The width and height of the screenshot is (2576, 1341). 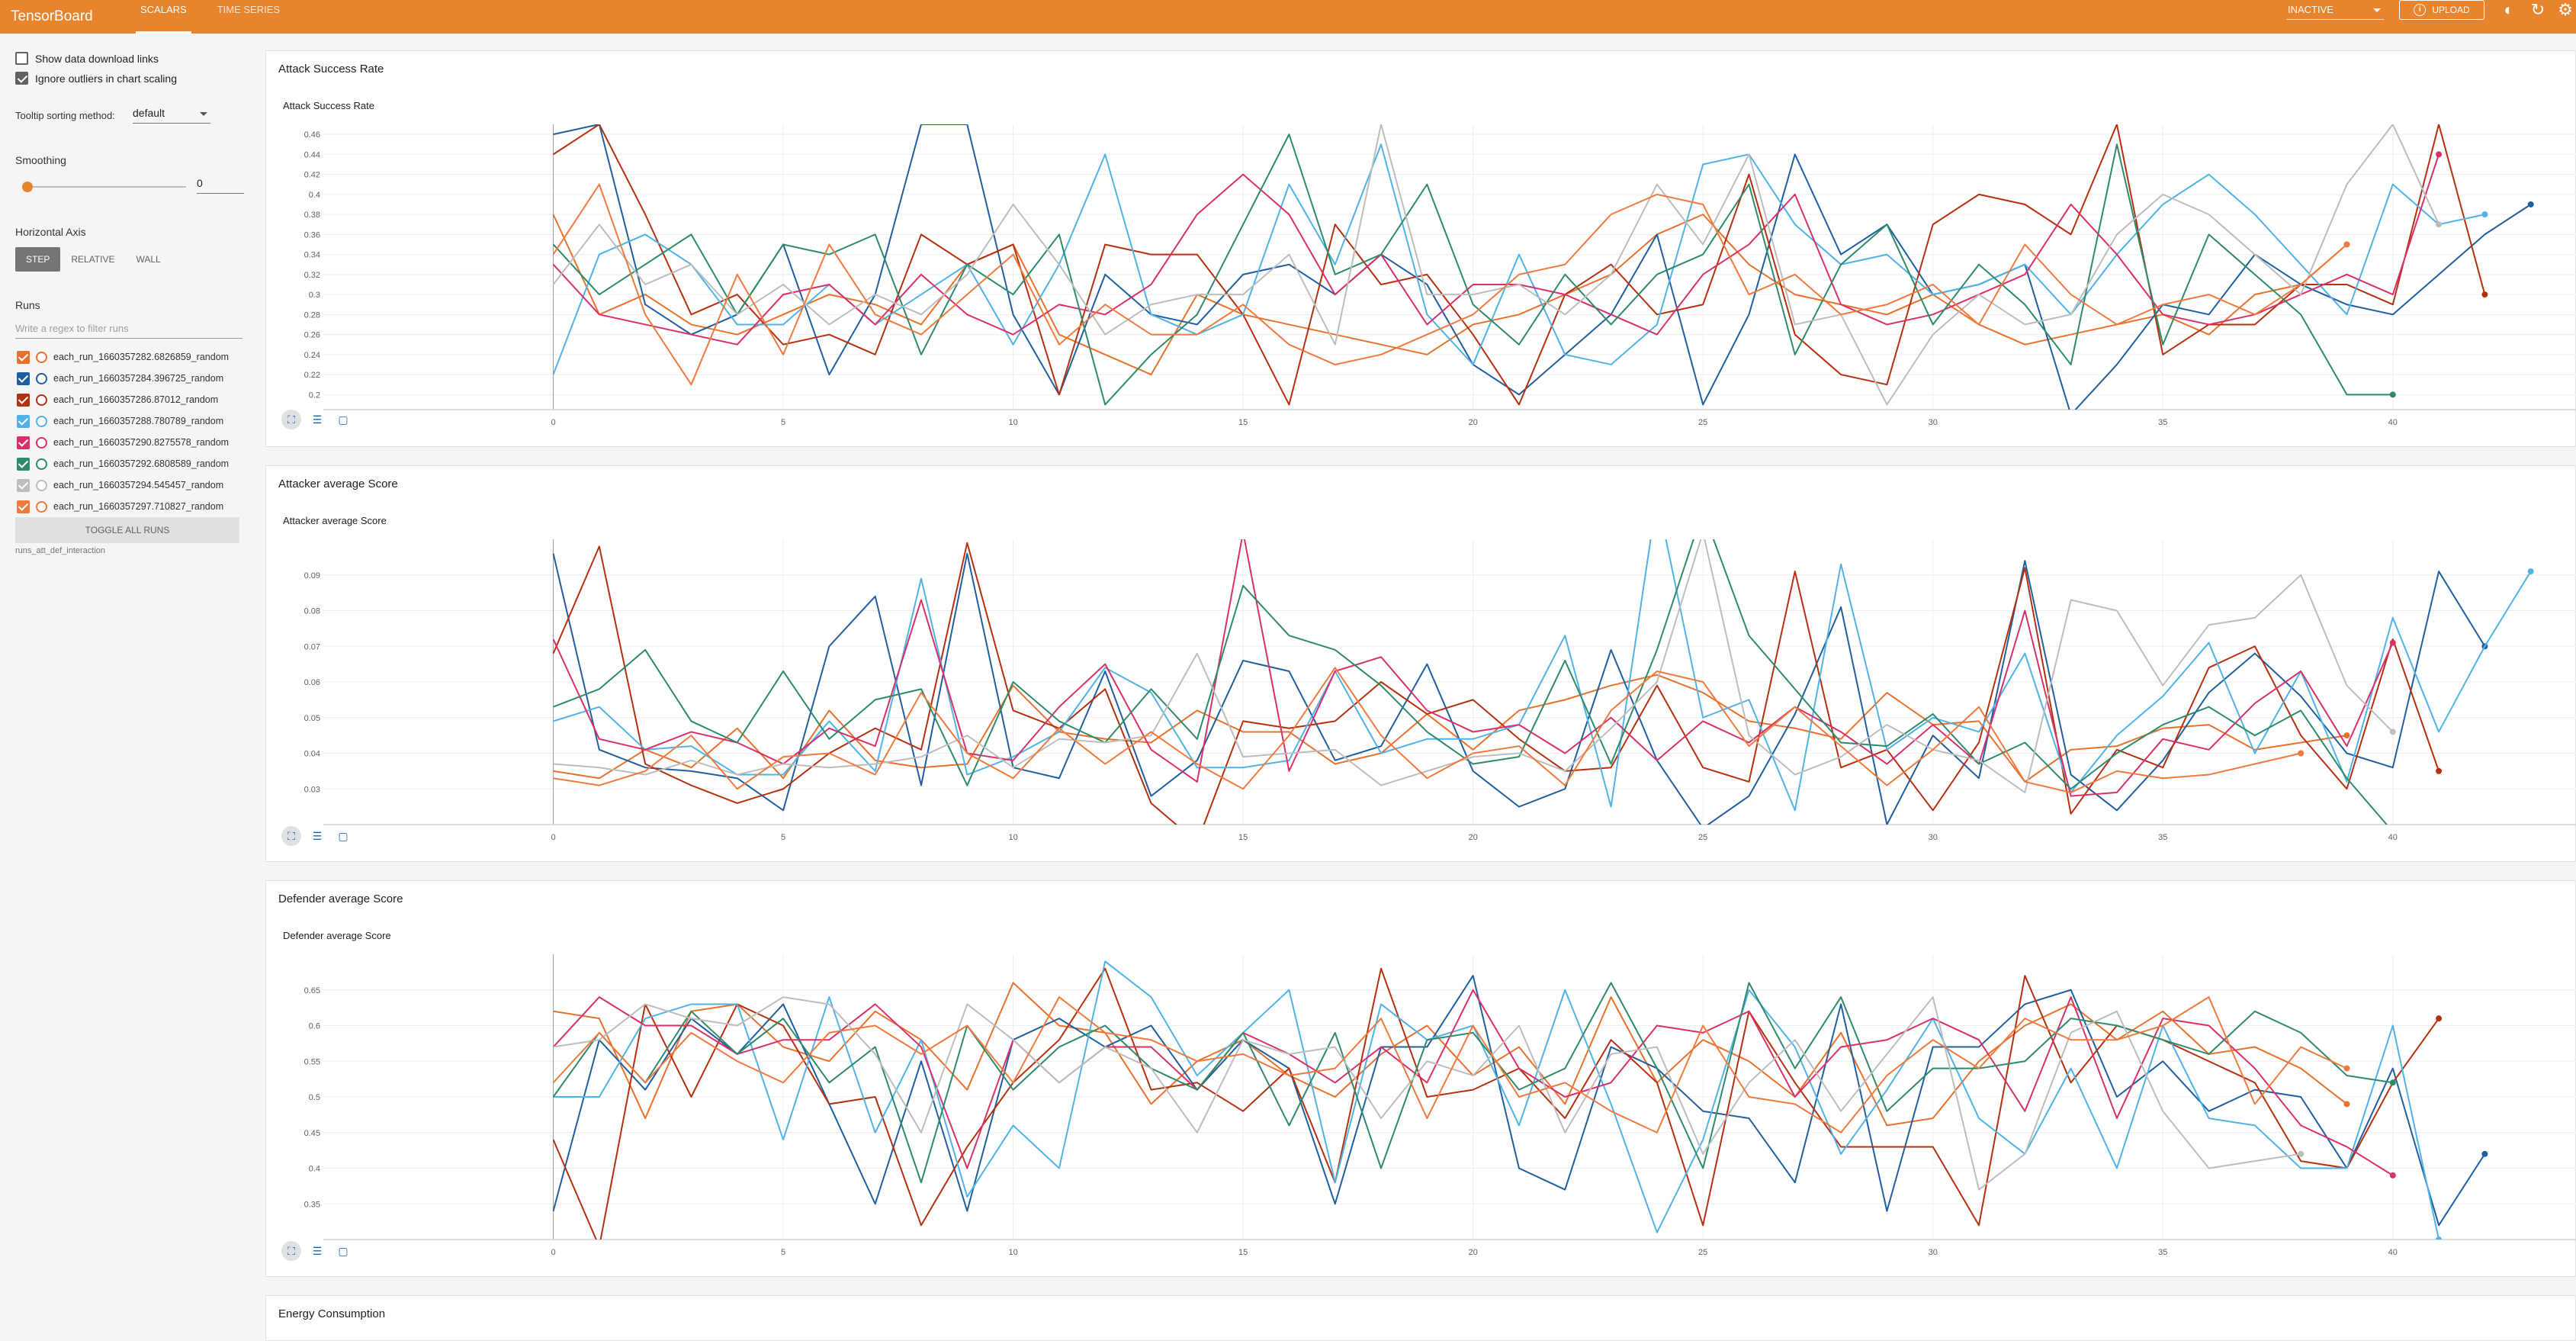 What do you see at coordinates (314, 1169) in the screenshot?
I see `y-tick-label: 0.4` at bounding box center [314, 1169].